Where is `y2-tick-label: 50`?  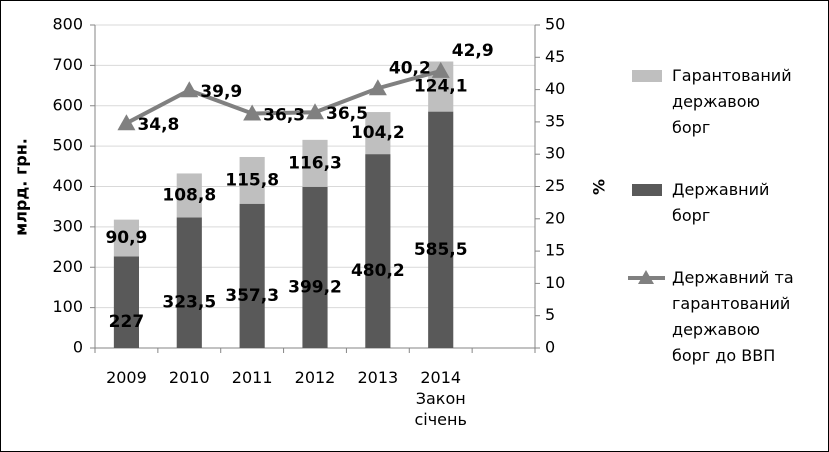
y2-tick-label: 50 is located at coordinates (555, 24).